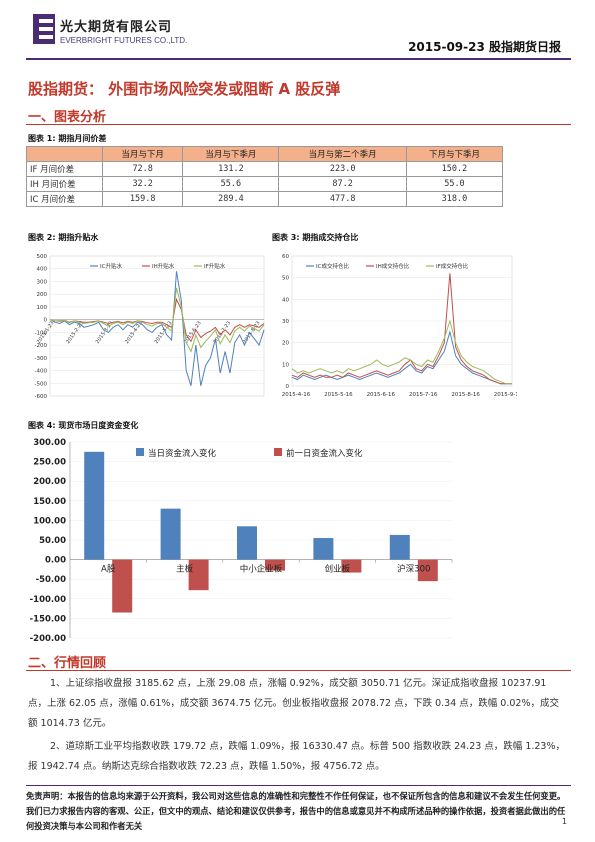 The image size is (595, 842). Describe the element at coordinates (182, 453) in the screenshot. I see `legend-label: 当日资金流入变化` at that location.